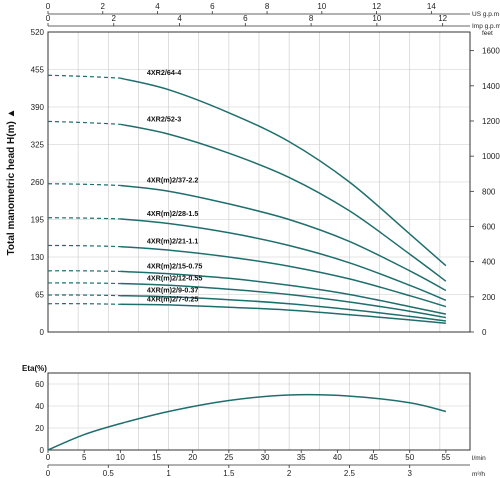 The height and width of the screenshot is (478, 500). I want to click on lmin-unit: l/min, so click(479, 458).